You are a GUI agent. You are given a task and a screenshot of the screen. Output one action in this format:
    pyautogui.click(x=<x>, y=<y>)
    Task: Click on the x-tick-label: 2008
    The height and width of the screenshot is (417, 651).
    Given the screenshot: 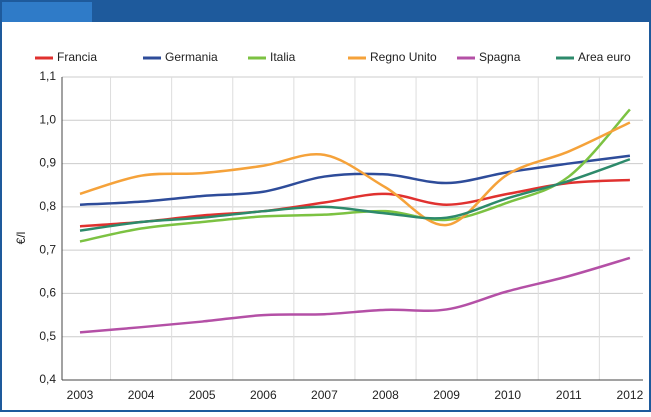 What is the action you would take?
    pyautogui.click(x=385, y=395)
    